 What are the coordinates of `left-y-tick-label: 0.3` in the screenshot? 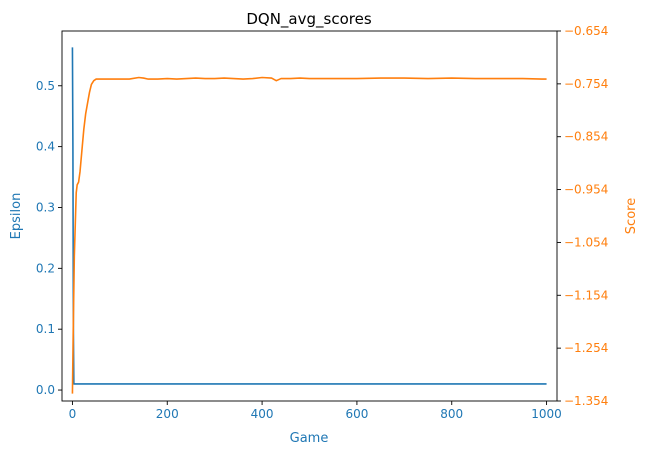 It's located at (45, 207).